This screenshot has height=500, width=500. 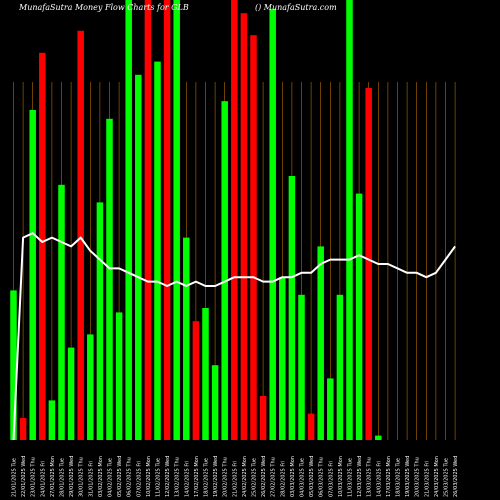 I want to click on x-tick-label: 24/03/2025 Mon, so click(x=437, y=476).